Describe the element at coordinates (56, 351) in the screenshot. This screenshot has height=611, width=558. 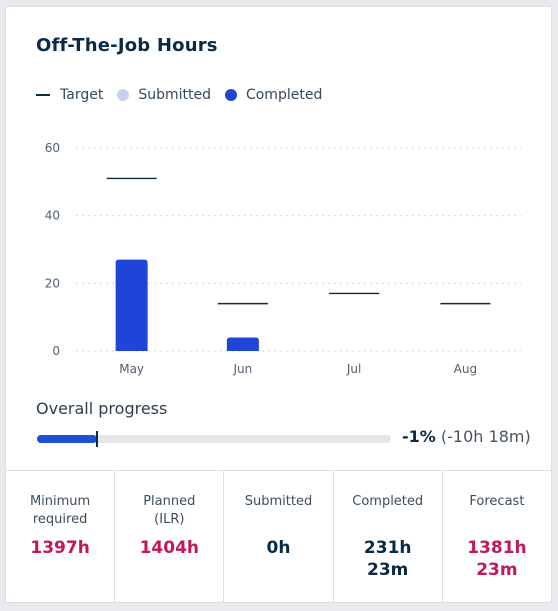
I see `y-tick-label: 0` at that location.